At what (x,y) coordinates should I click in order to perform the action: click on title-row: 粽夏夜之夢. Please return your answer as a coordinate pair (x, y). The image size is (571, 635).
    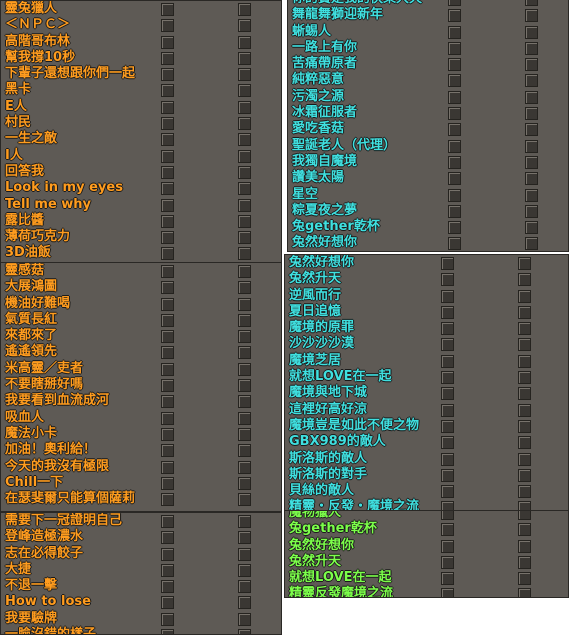
    Looking at the image, I should click on (428, 211).